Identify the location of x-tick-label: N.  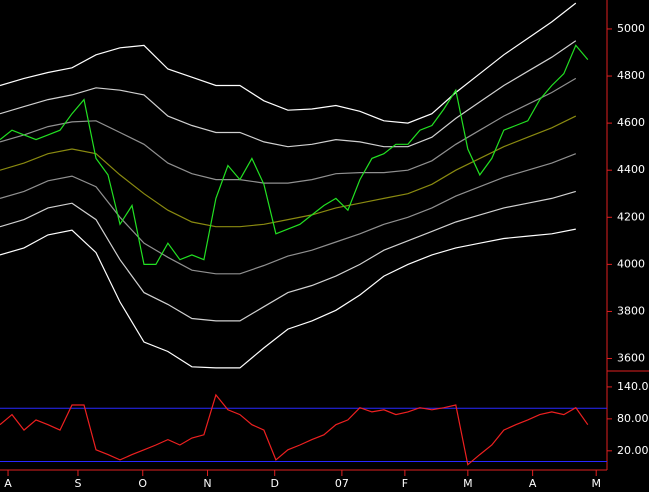
(207, 483).